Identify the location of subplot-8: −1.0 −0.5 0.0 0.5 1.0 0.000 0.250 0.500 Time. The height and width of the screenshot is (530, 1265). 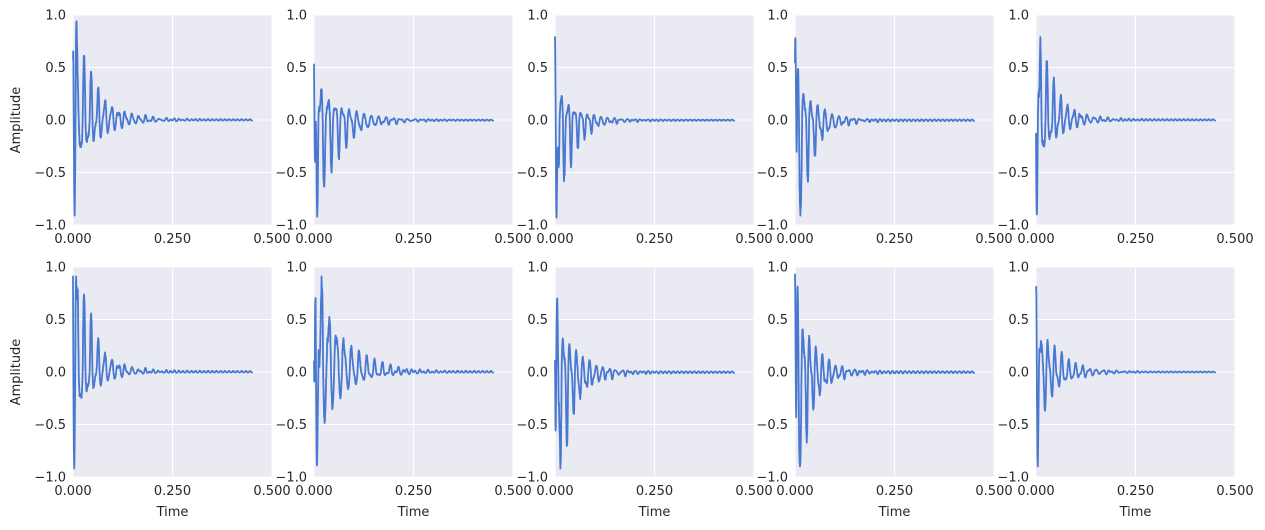
(644, 391).